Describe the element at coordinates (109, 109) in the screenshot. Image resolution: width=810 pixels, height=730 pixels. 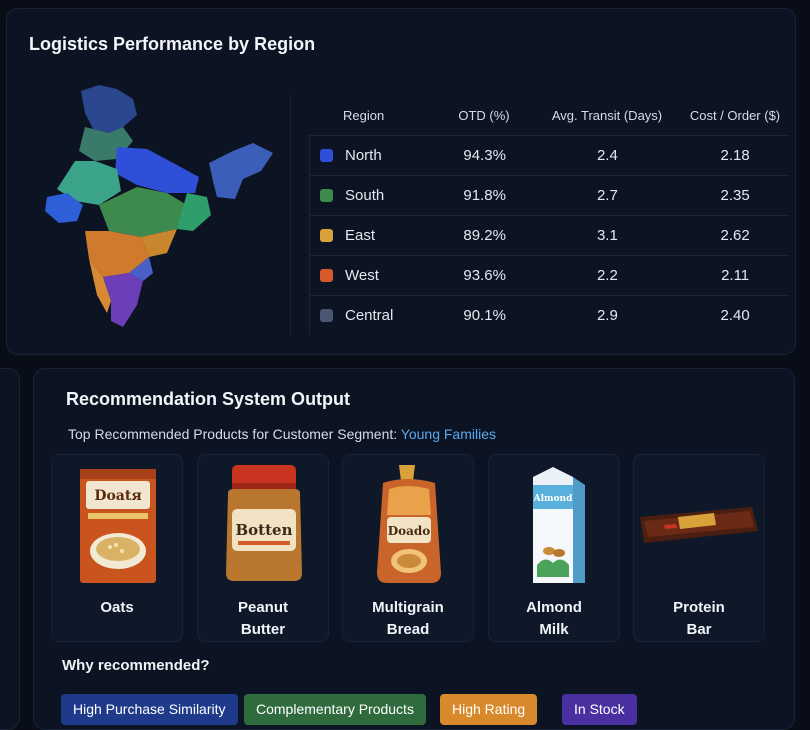
I see `map-region-north-top` at that location.